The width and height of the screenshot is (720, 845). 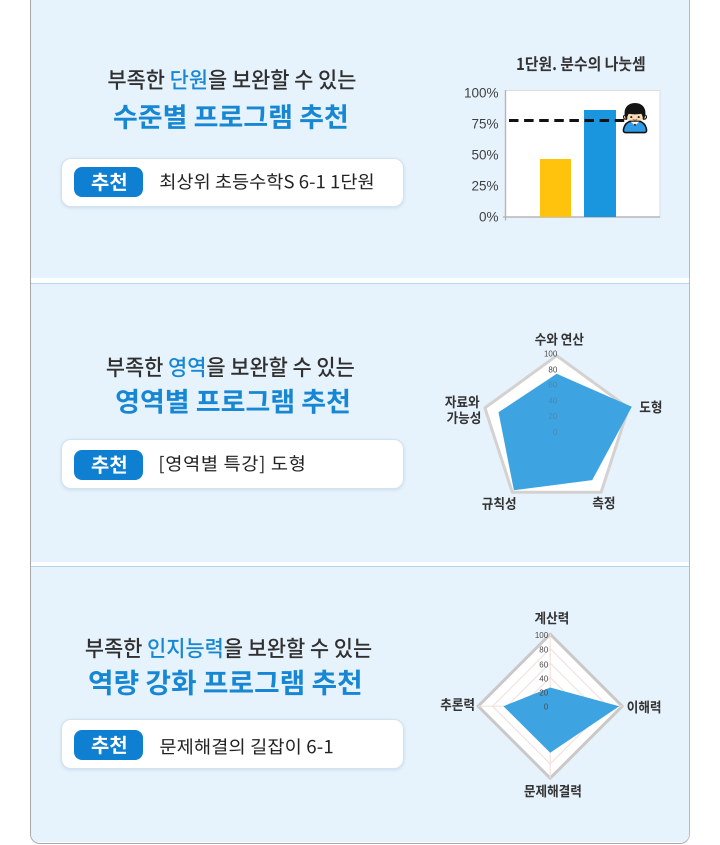 I want to click on svg-text: 50%, so click(x=484, y=155).